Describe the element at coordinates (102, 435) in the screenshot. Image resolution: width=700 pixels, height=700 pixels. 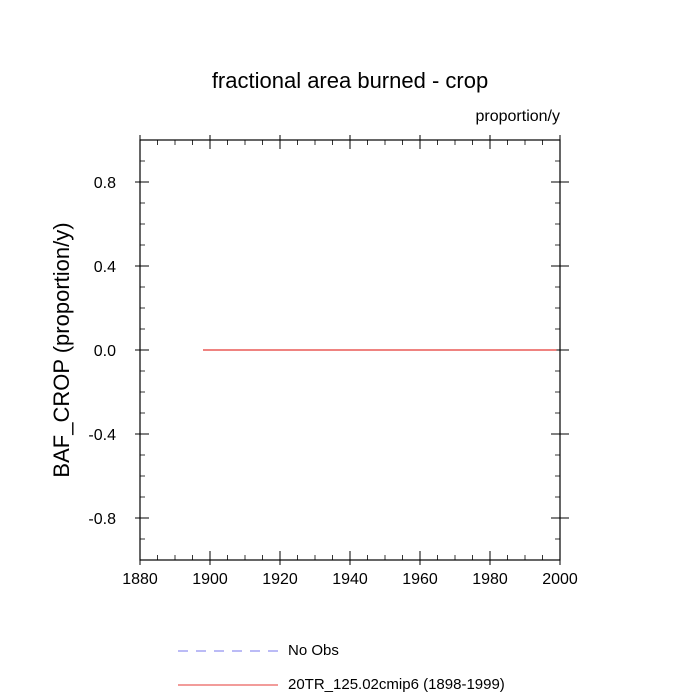
I see `y-tick-label: -0.4` at that location.